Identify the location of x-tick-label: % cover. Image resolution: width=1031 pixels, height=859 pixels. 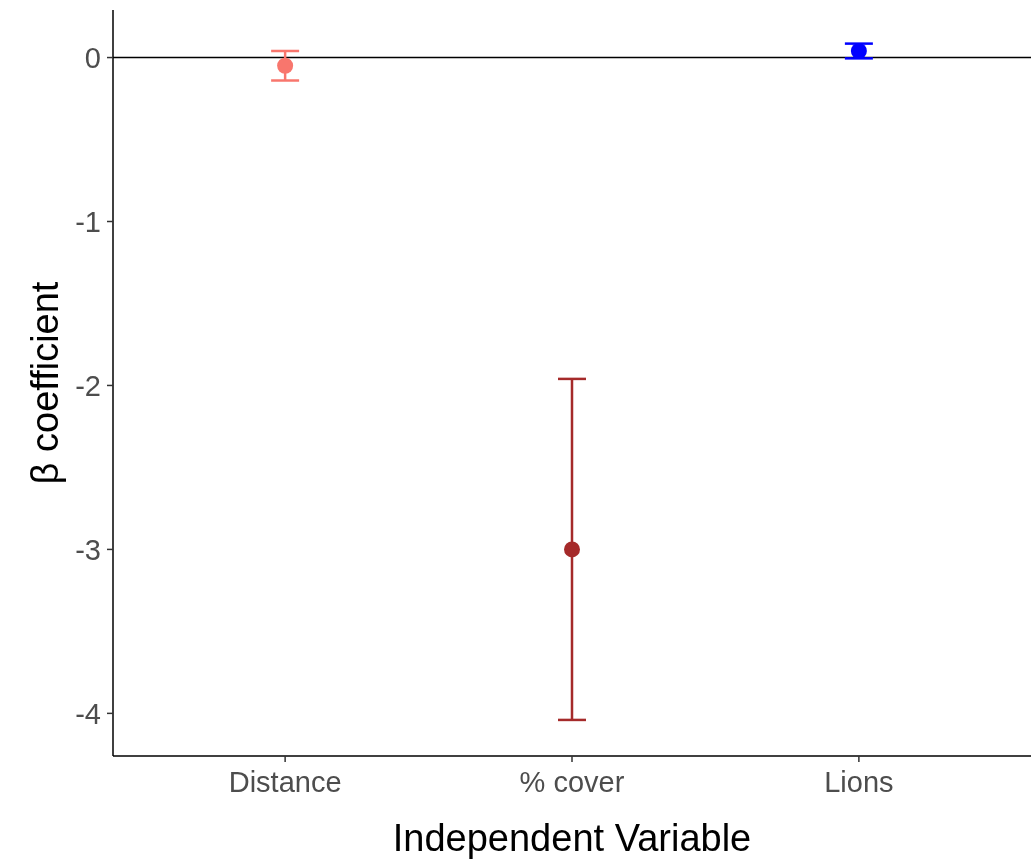
(572, 782).